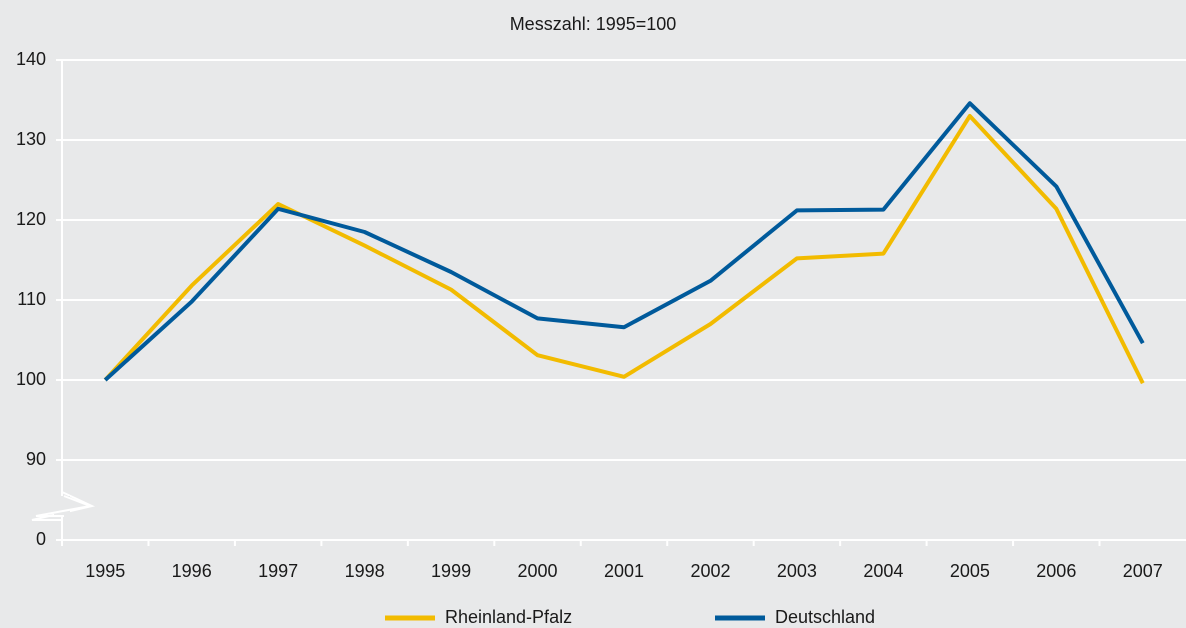 This screenshot has height=628, width=1186. What do you see at coordinates (883, 571) in the screenshot?
I see `x-tick-label: 2004` at bounding box center [883, 571].